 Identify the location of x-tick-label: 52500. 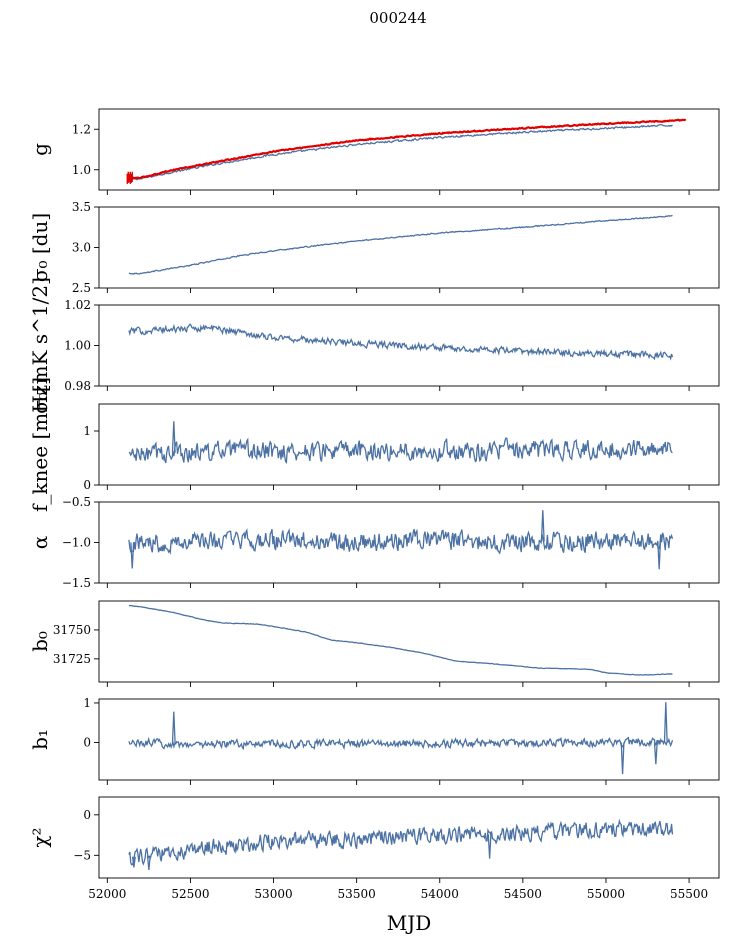
(190, 894).